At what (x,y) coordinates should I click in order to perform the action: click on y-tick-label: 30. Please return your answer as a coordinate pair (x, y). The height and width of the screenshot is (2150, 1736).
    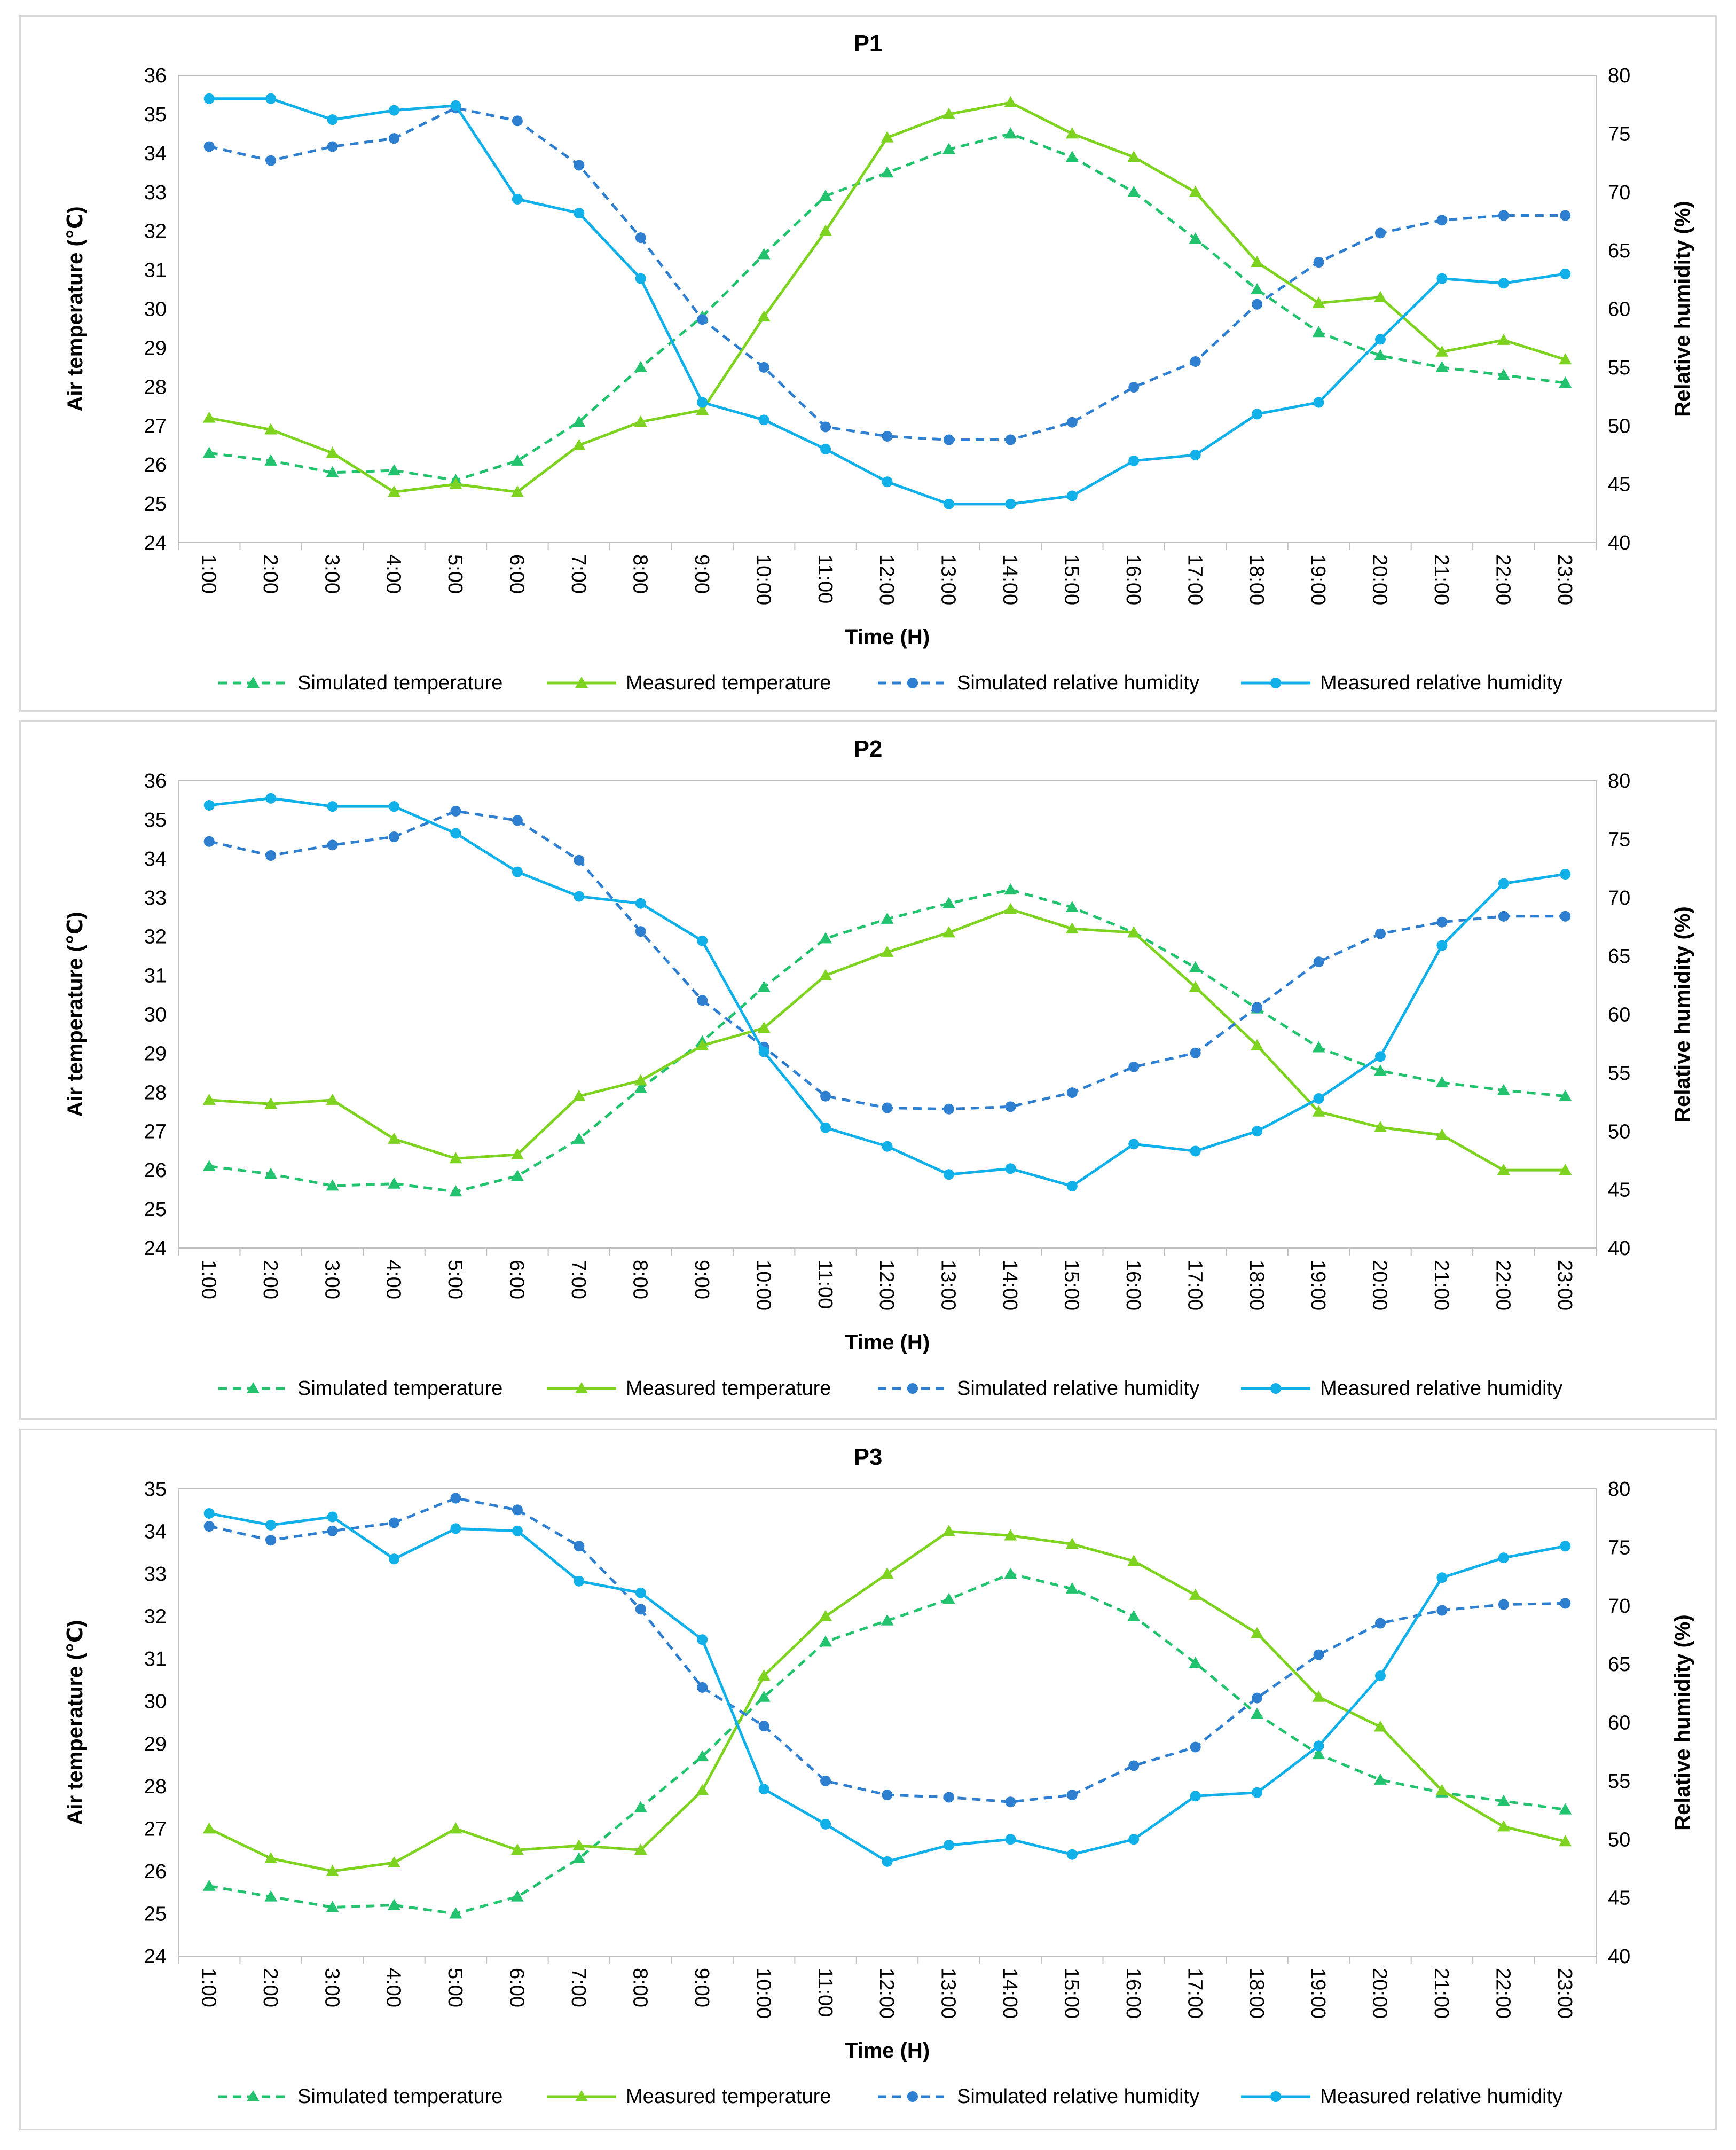
    Looking at the image, I should click on (155, 1015).